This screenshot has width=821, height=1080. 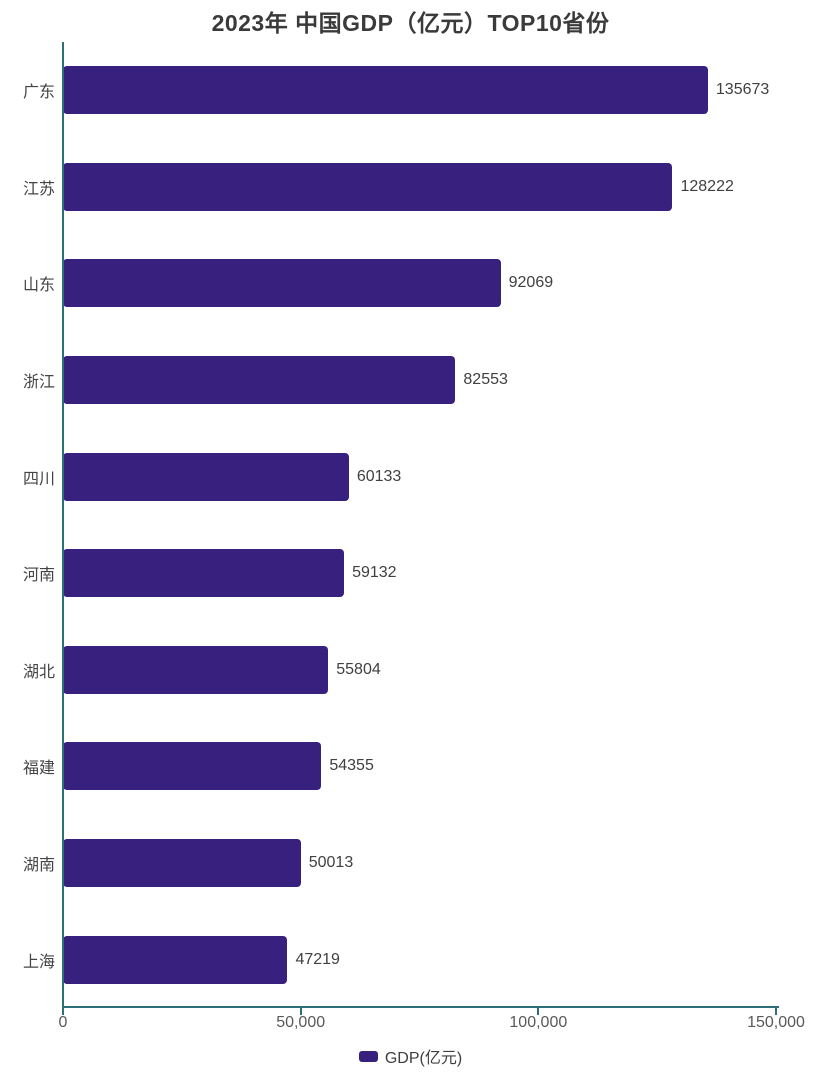 What do you see at coordinates (374, 573) in the screenshot?
I see `value-label: 59132` at bounding box center [374, 573].